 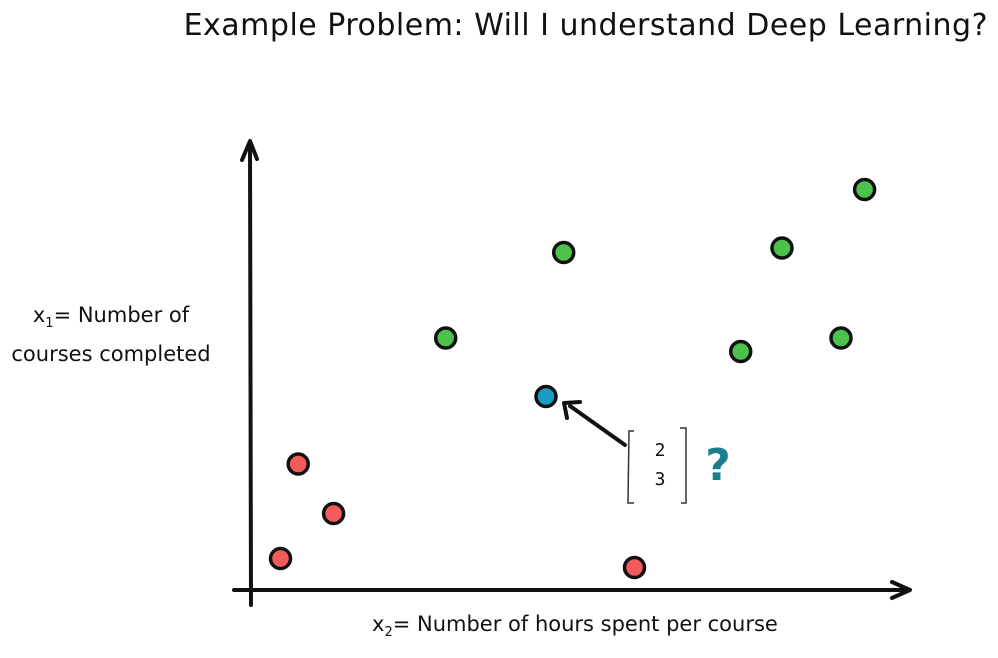 I want to click on x-axis-label: x2= Number of hours spent per course, so click(x=575, y=626).